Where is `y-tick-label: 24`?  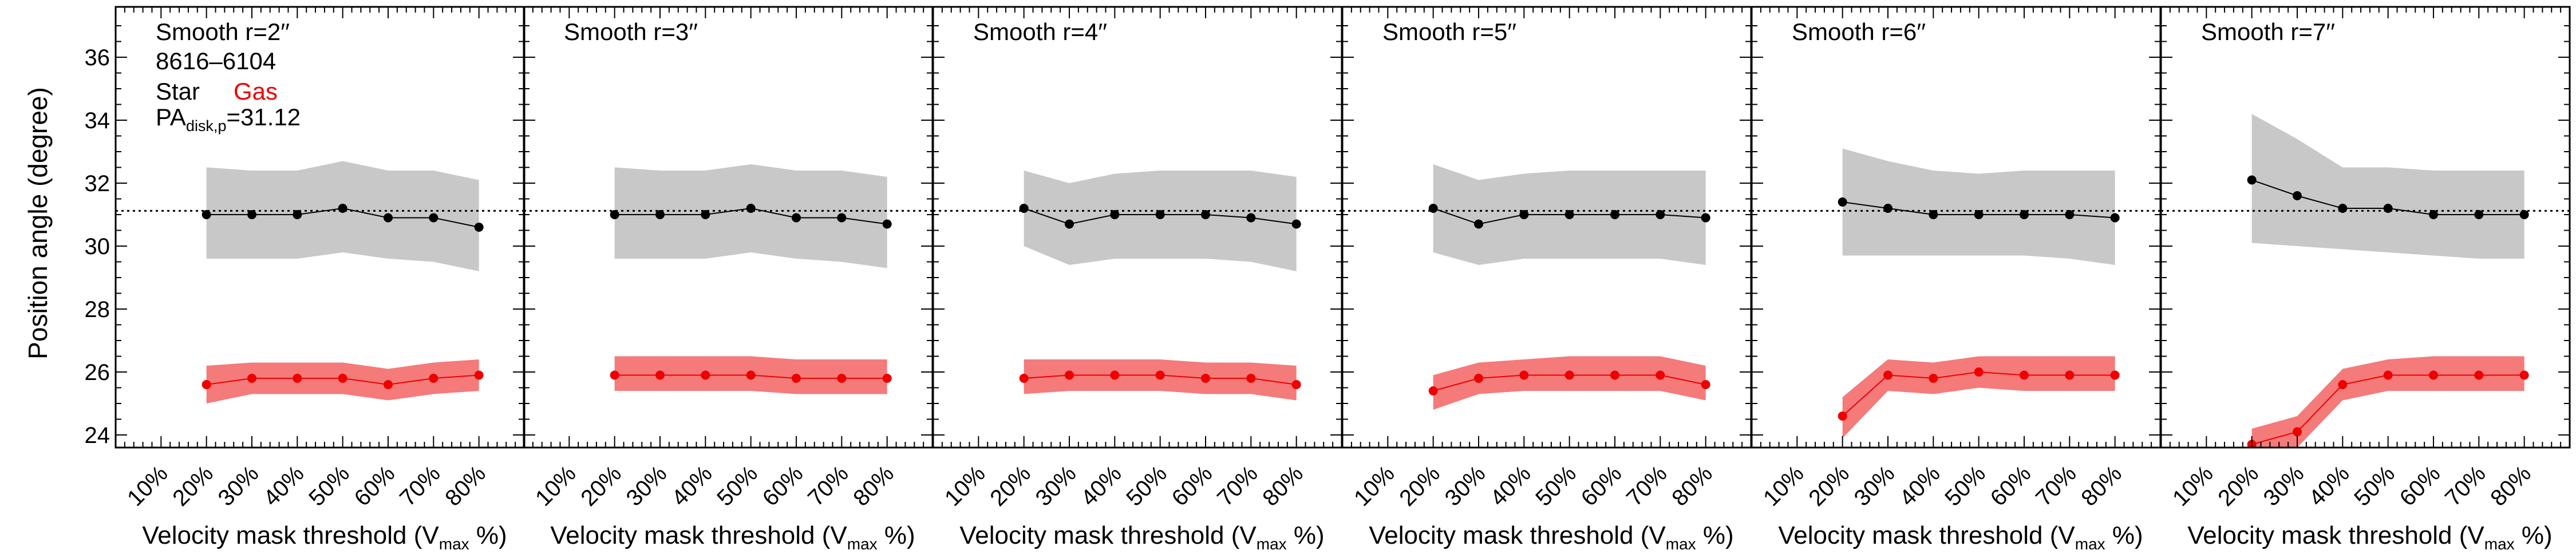 y-tick-label: 24 is located at coordinates (97, 435).